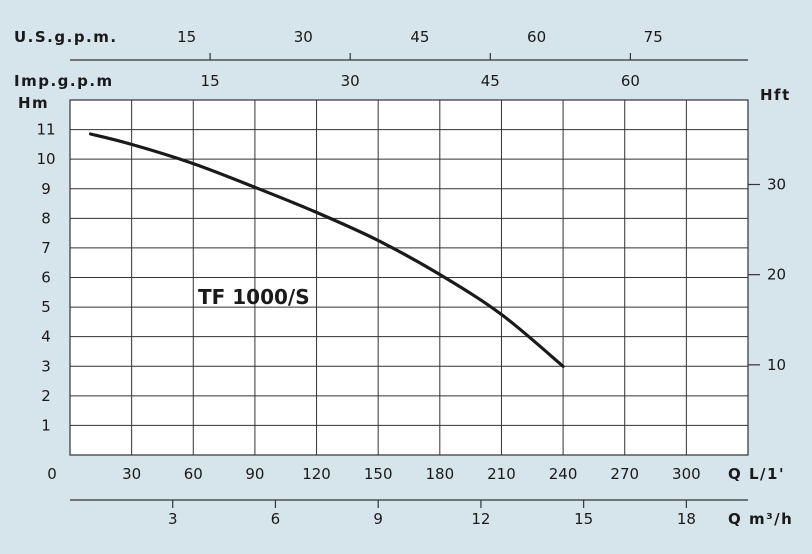 The width and height of the screenshot is (812, 554). Describe the element at coordinates (276, 519) in the screenshot. I see `tick-label-m3h-1: 6` at that location.